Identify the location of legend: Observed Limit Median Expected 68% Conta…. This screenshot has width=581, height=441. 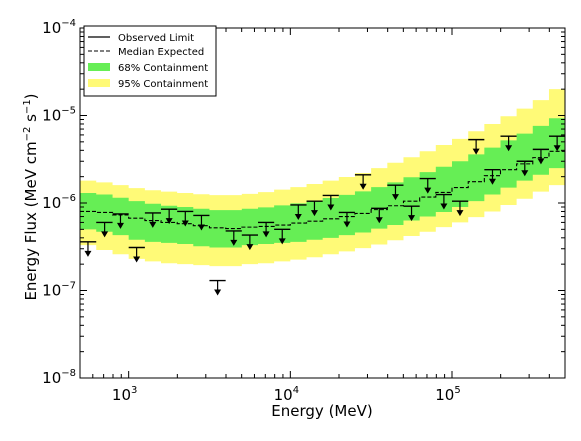
(150, 61).